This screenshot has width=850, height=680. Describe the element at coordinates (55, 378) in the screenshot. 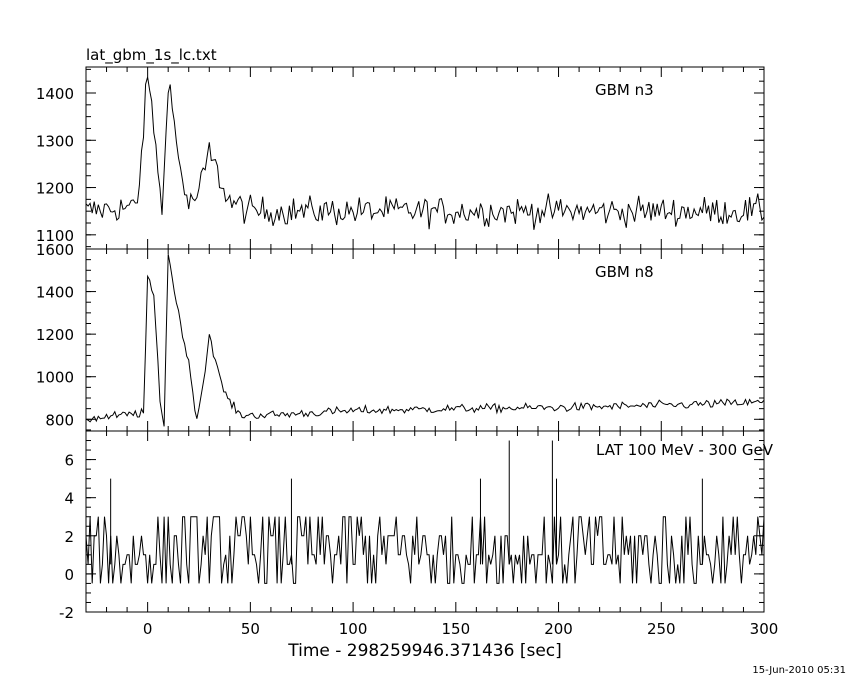

I see `y-tick-label: 1000` at that location.